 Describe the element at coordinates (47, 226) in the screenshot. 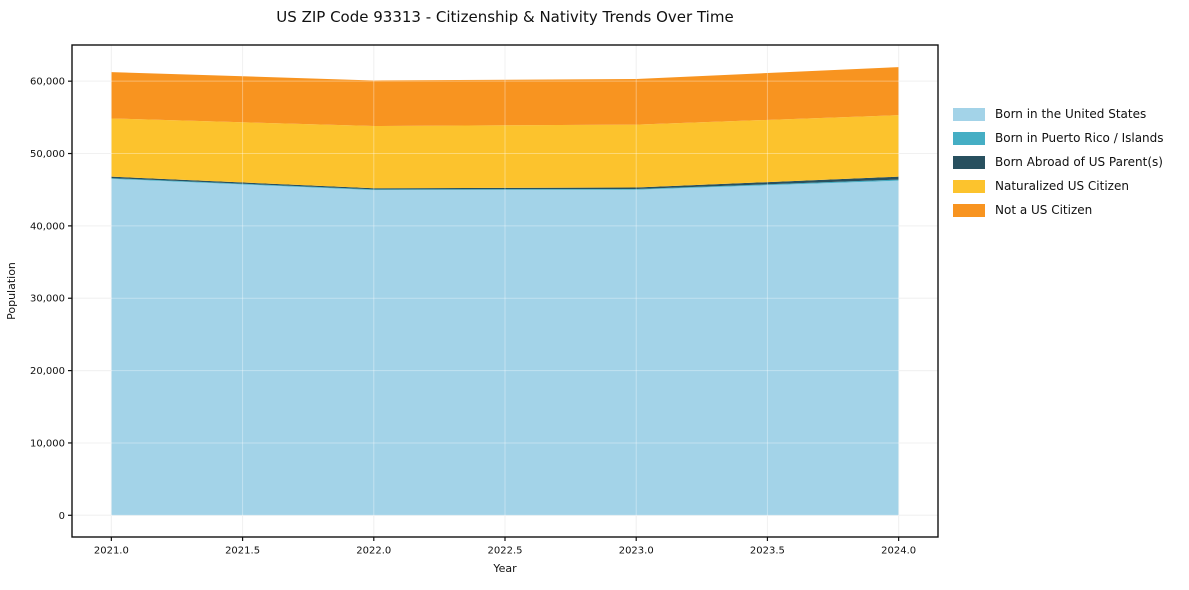

I see `svg-text: 40,000` at that location.